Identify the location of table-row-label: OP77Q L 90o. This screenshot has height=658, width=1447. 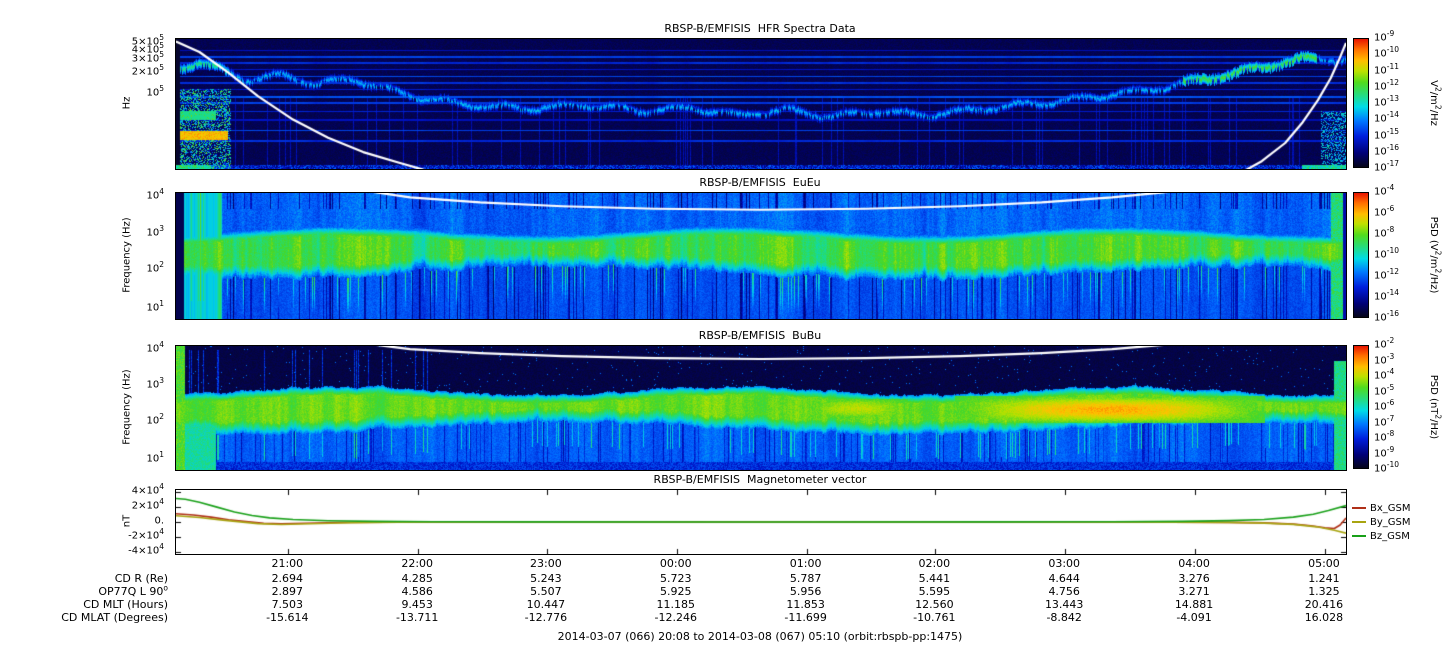
(133, 590).